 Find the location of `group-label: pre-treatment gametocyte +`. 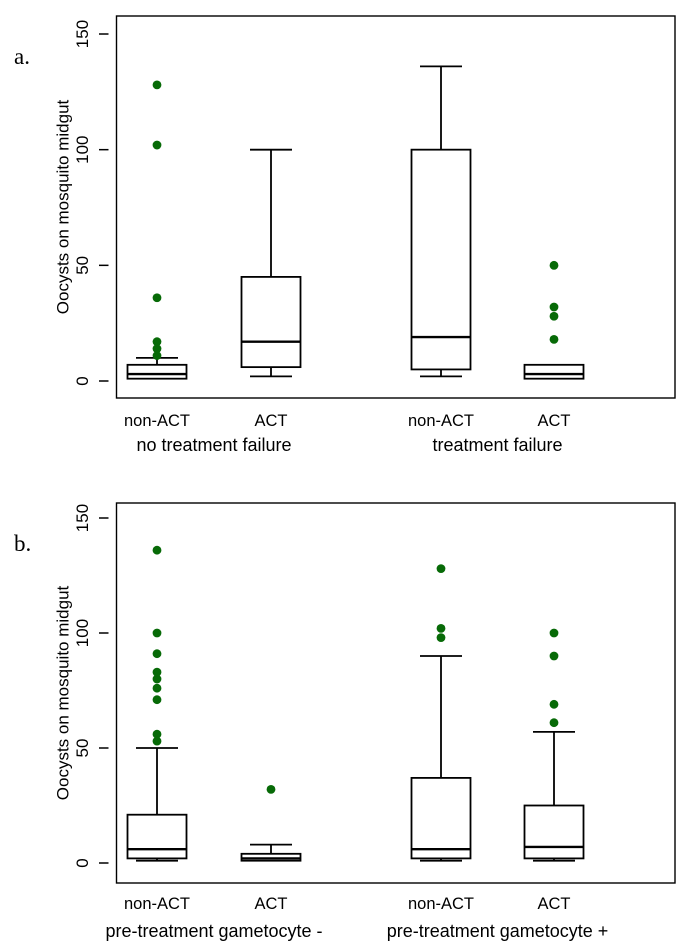

group-label: pre-treatment gametocyte + is located at coordinates (498, 931).